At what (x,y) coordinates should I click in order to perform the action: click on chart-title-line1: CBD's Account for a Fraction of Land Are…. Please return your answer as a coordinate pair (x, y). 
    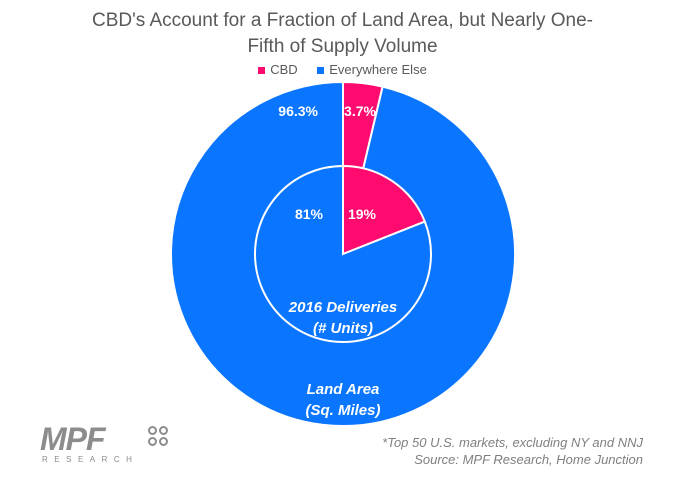
    Looking at the image, I should click on (342, 20).